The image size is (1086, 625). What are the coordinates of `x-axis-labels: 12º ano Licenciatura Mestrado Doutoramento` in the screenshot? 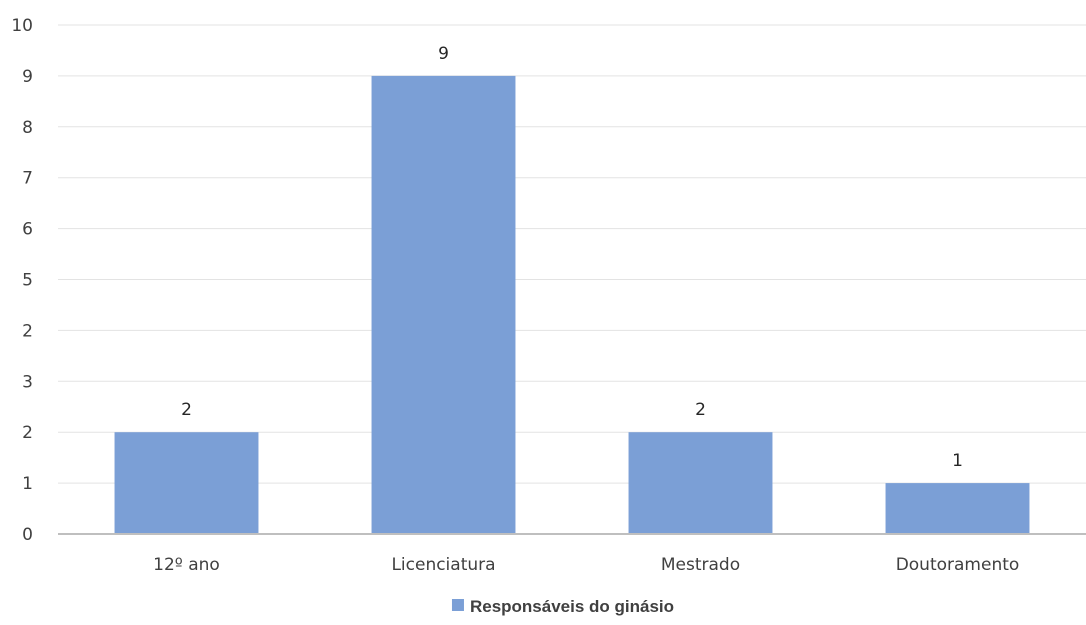 It's located at (586, 565).